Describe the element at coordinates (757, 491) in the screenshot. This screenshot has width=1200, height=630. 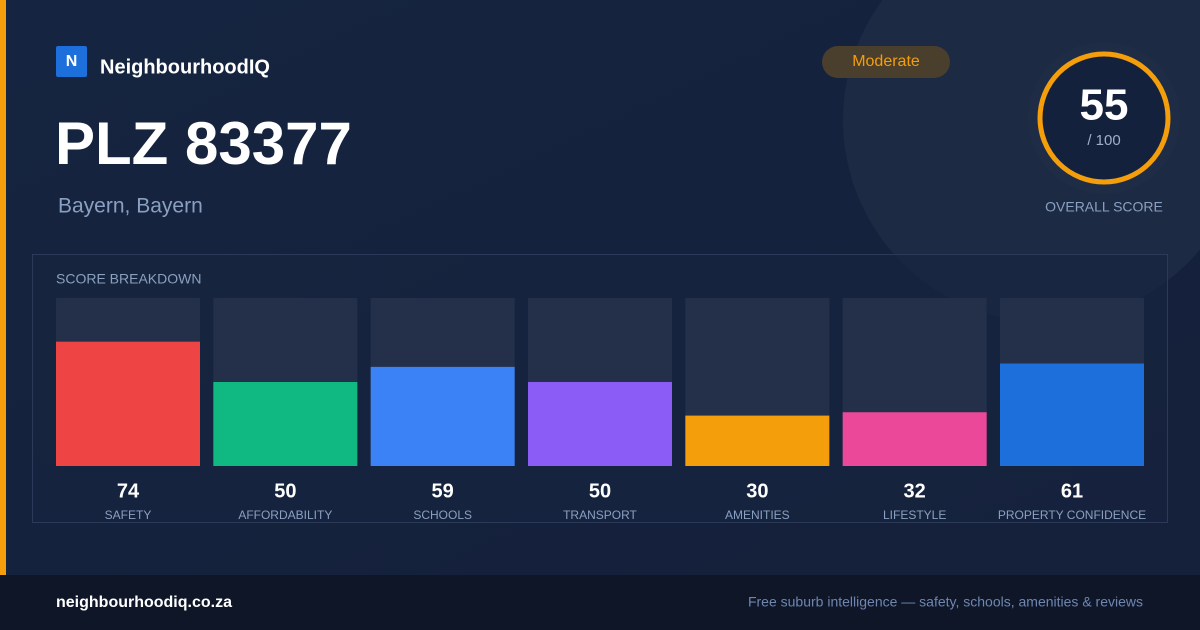
I see `bar-value: 30` at that location.